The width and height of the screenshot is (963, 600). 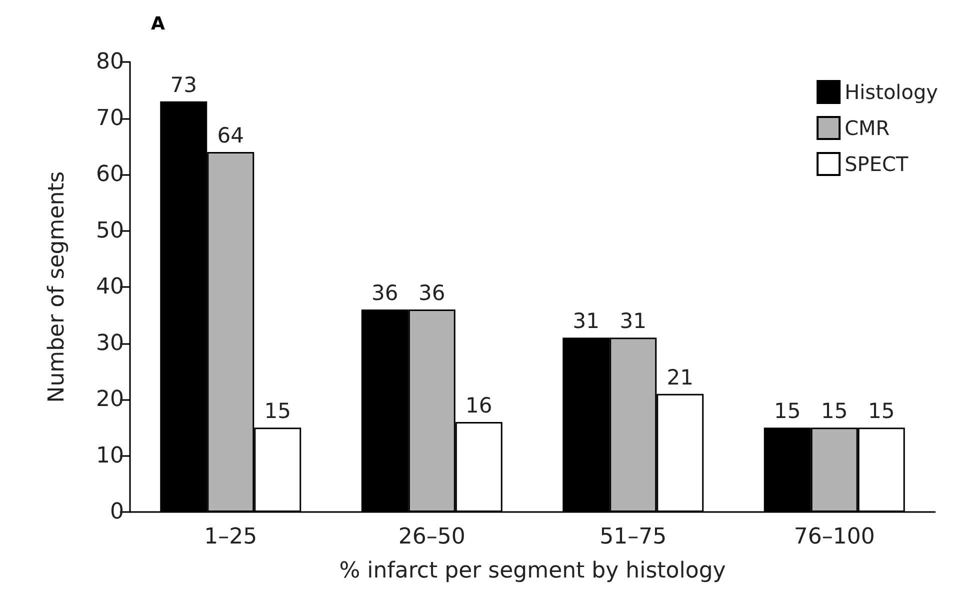 I want to click on x-tick-label: 51–75, so click(x=633, y=537).